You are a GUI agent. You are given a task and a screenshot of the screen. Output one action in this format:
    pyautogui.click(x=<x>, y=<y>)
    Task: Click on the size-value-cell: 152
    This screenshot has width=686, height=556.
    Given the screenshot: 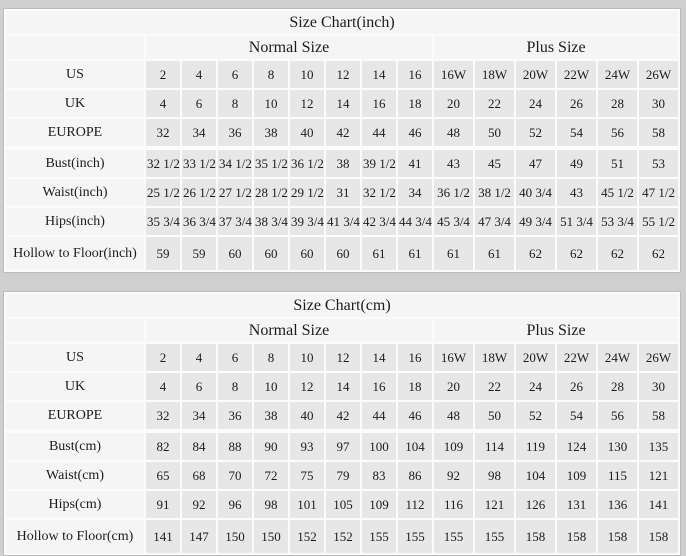 What is the action you would take?
    pyautogui.click(x=343, y=536)
    